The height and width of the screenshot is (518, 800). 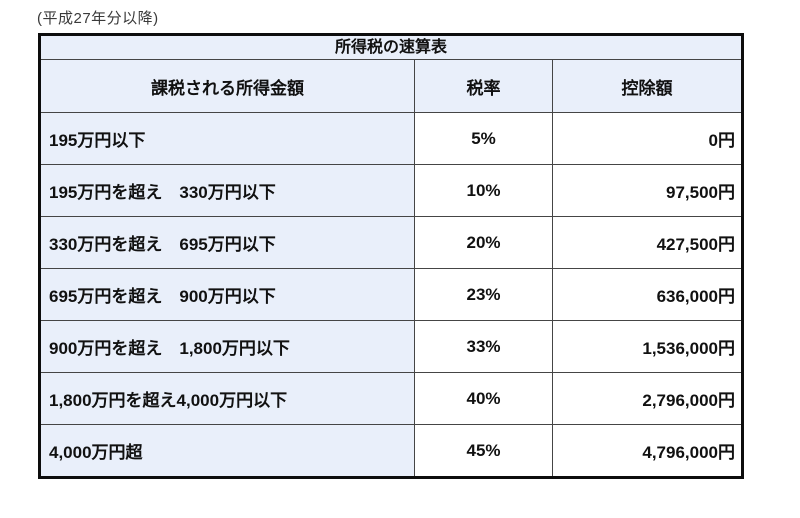 I want to click on tax-rate-cell: 45%, so click(x=483, y=451).